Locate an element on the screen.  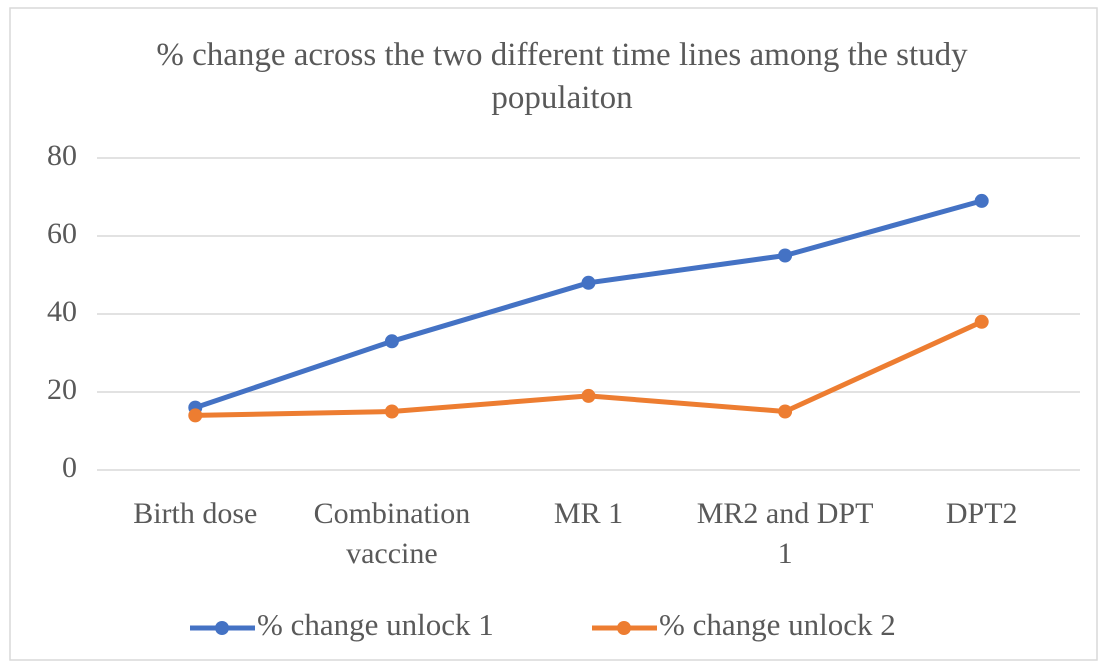
y-tick-label: 0 is located at coordinates (69, 467).